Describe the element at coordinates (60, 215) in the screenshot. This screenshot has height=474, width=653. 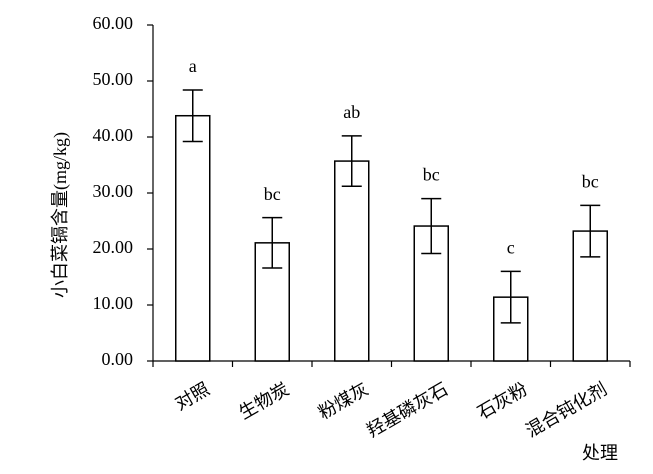
I see `y-axis-title: 小白菜镉含量(mg/kg)` at that location.